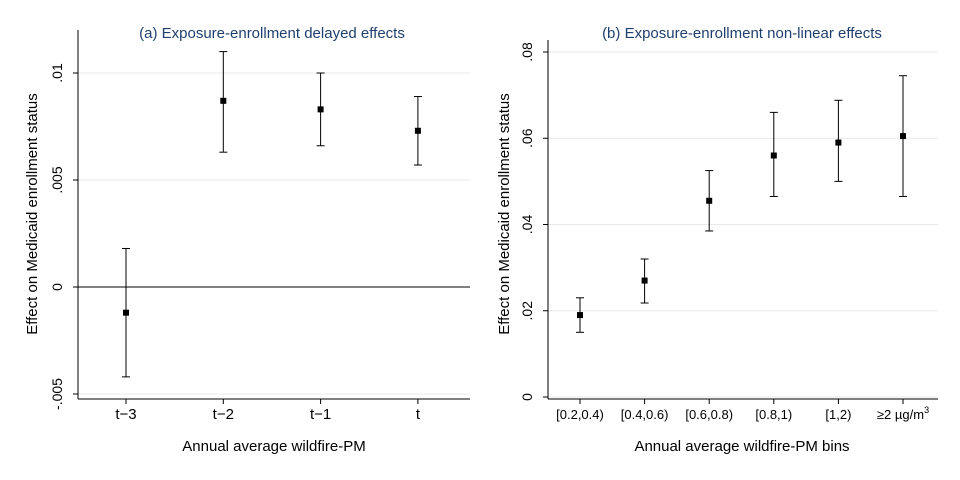 The width and height of the screenshot is (960, 480). I want to click on panel-b-y-ticks: 0 .02 .04 .06 .08, so click(533, 221).